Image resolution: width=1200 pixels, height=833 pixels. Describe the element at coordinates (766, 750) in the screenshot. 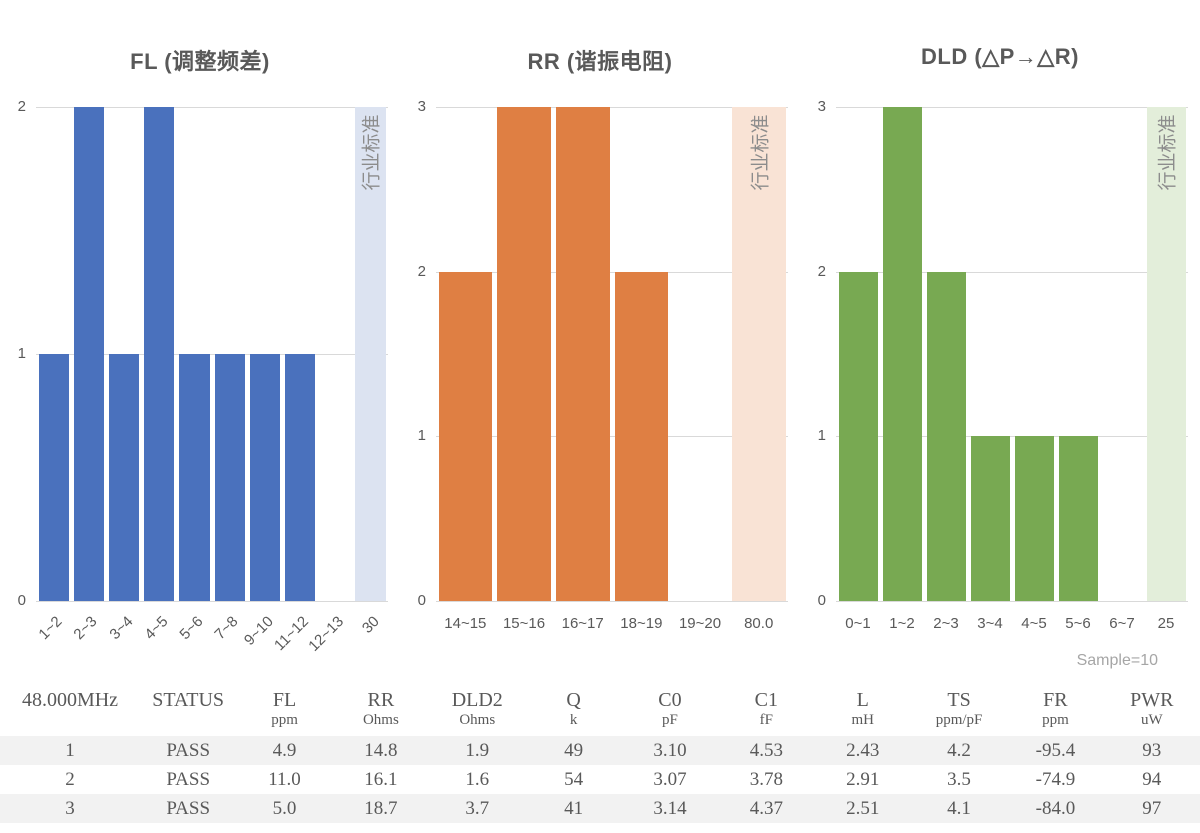

I see `table-cell: 4.53` at that location.